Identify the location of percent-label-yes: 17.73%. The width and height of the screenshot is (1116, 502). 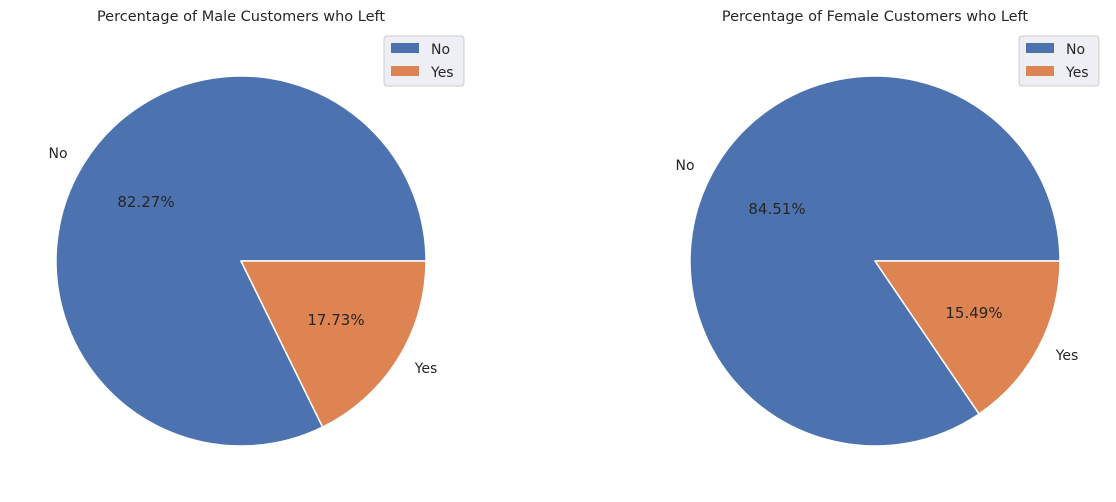
(335, 320).